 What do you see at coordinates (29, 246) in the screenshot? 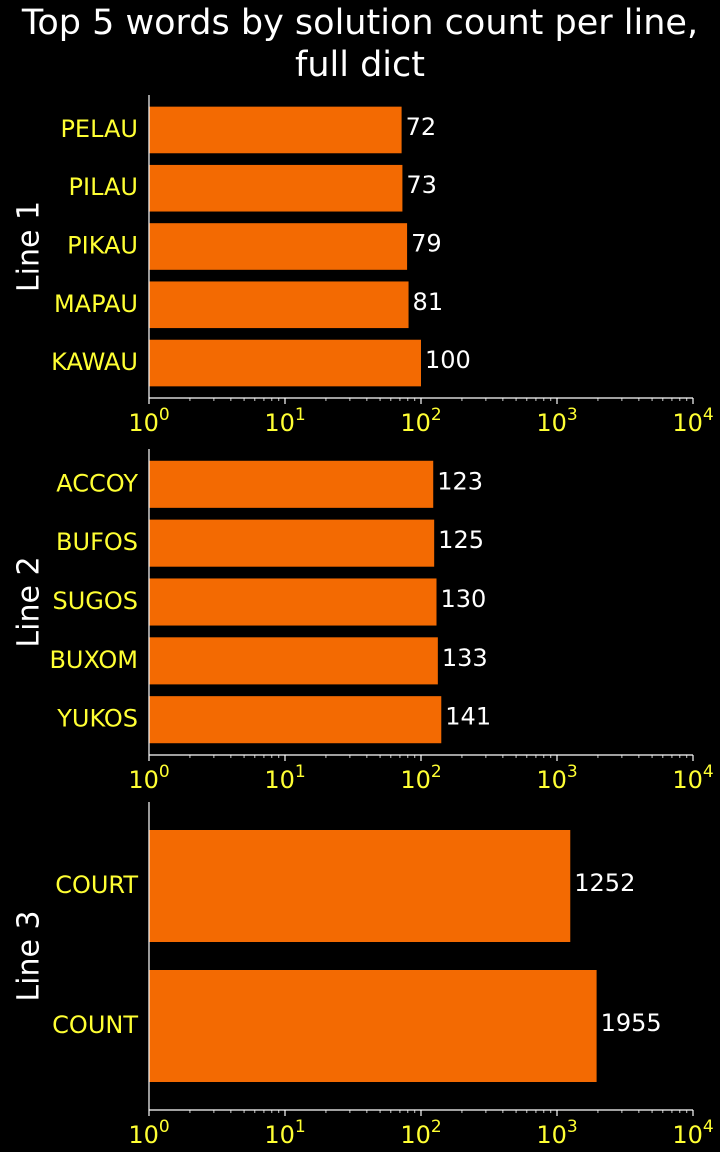
I see `y-axis-label: Line 1` at bounding box center [29, 246].